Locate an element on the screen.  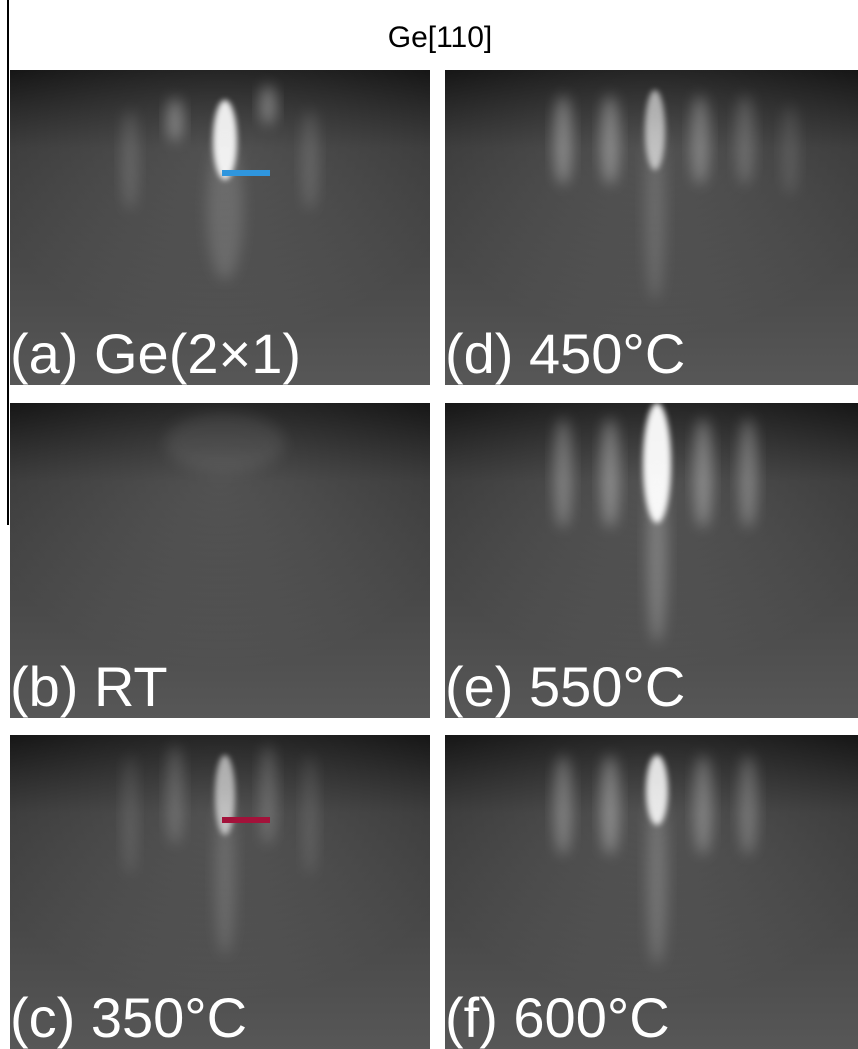
panel-label: (d) 450°C is located at coordinates (565, 353).